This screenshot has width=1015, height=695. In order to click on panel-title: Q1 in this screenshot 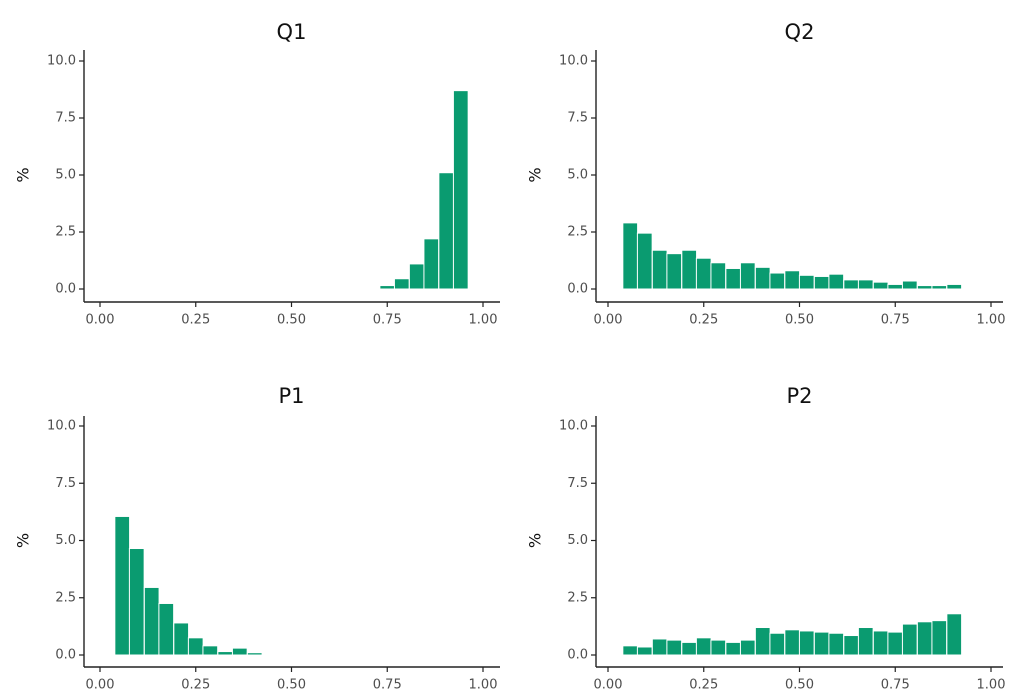, I will do `click(292, 32)`.